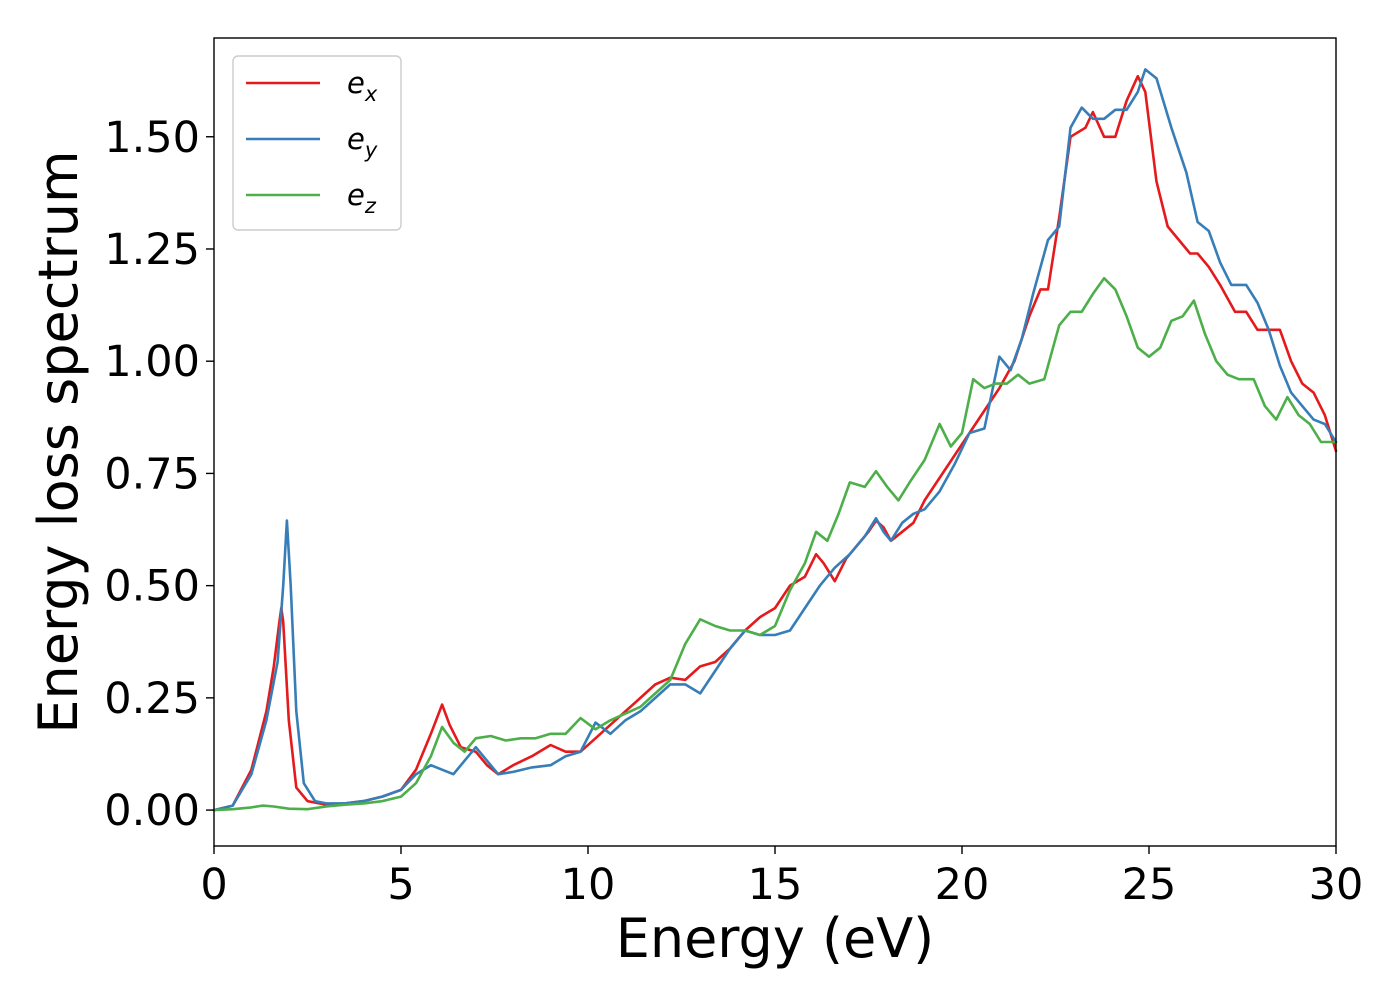  I want to click on y-tick-label: 1.25, so click(152, 250).